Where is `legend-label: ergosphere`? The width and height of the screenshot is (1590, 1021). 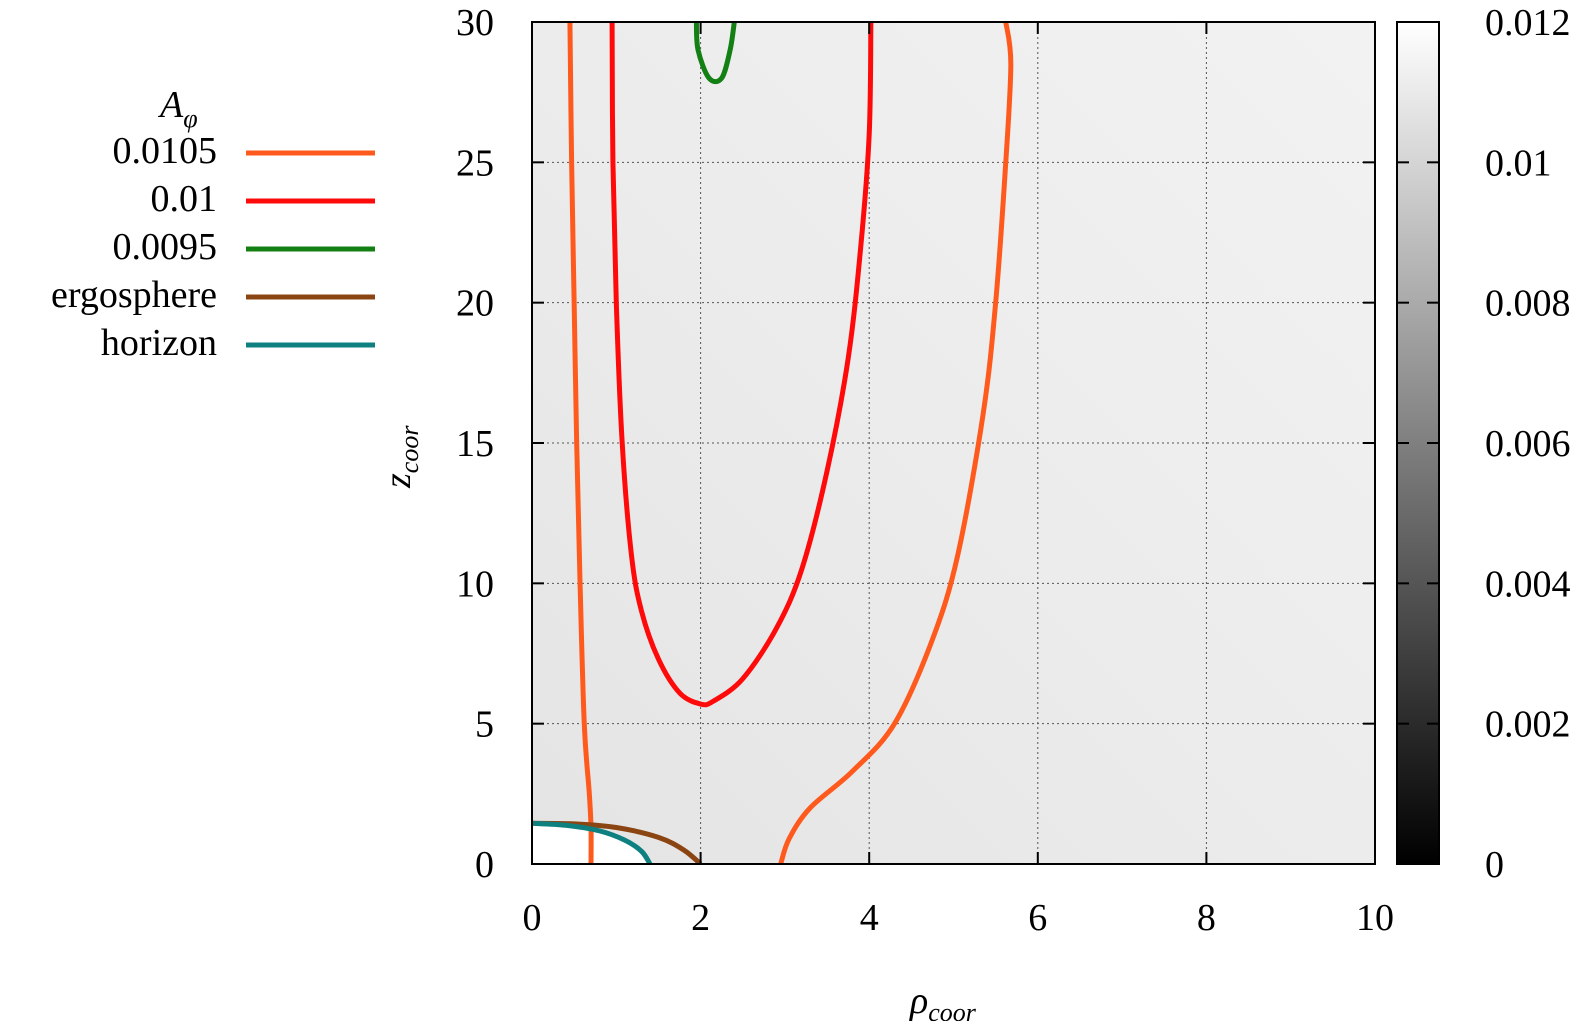 legend-label: ergosphere is located at coordinates (134, 295).